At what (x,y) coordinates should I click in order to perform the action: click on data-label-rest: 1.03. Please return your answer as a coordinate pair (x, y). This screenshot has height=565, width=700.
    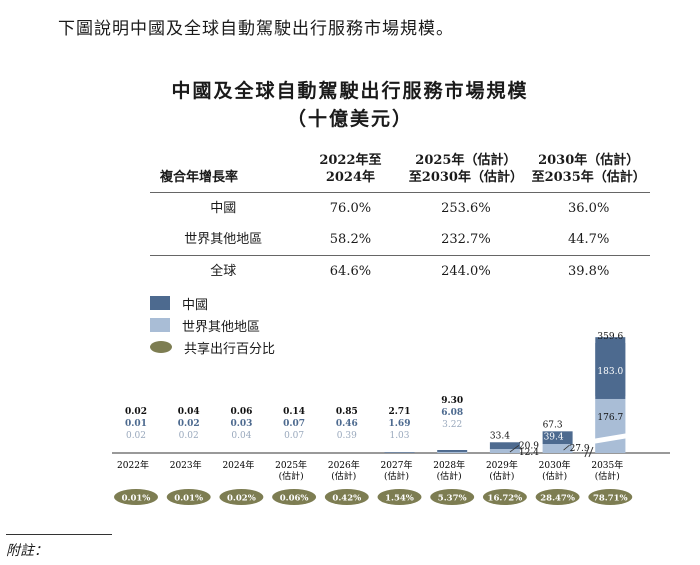
    Looking at the image, I should click on (399, 436).